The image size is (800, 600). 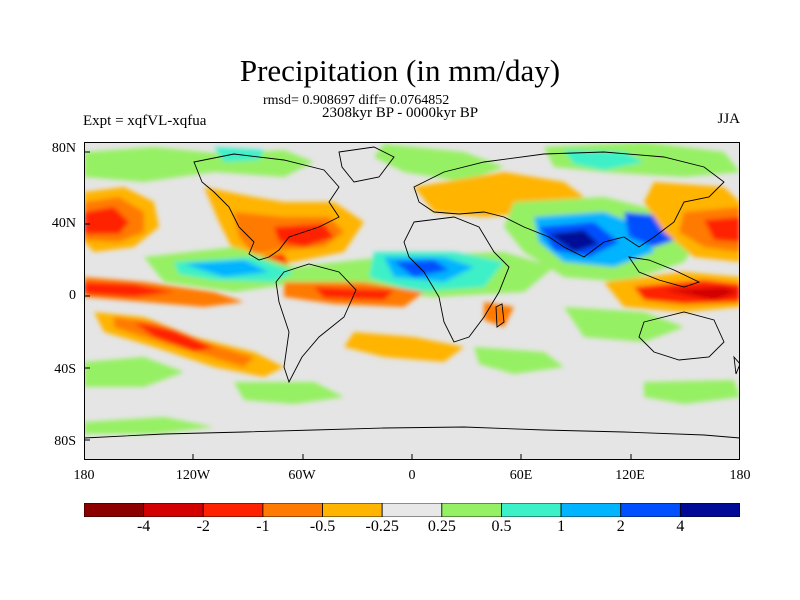 I want to click on colorbar-label: 4, so click(x=680, y=526).